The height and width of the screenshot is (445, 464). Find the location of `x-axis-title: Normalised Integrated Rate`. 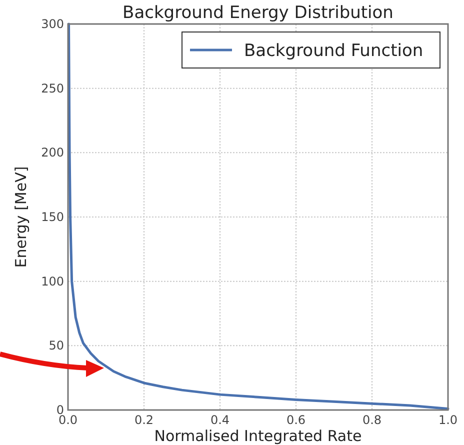

x-axis-title: Normalised Integrated Rate is located at coordinates (258, 436).